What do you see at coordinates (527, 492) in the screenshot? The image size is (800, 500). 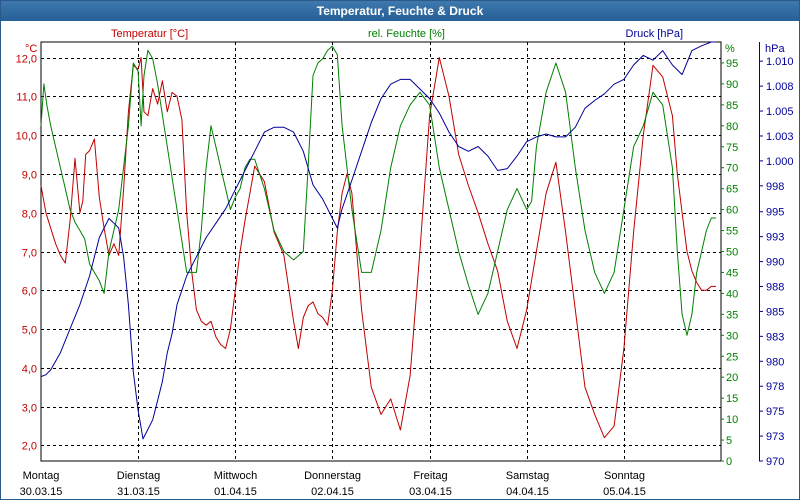 I see `x-tick-date: 04.04.15` at bounding box center [527, 492].